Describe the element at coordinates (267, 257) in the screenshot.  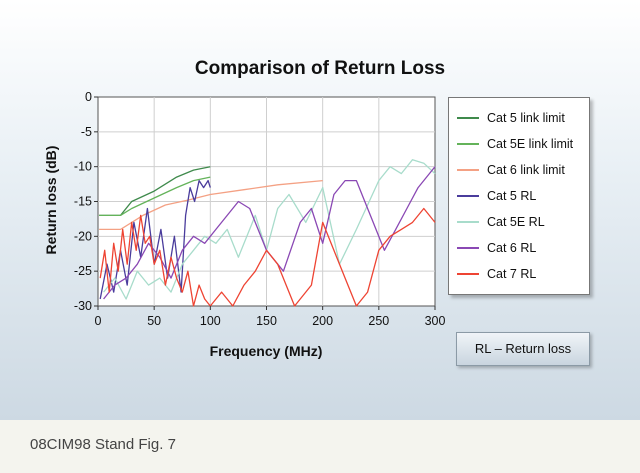
I see `series-line-cat-7-rl` at that location.